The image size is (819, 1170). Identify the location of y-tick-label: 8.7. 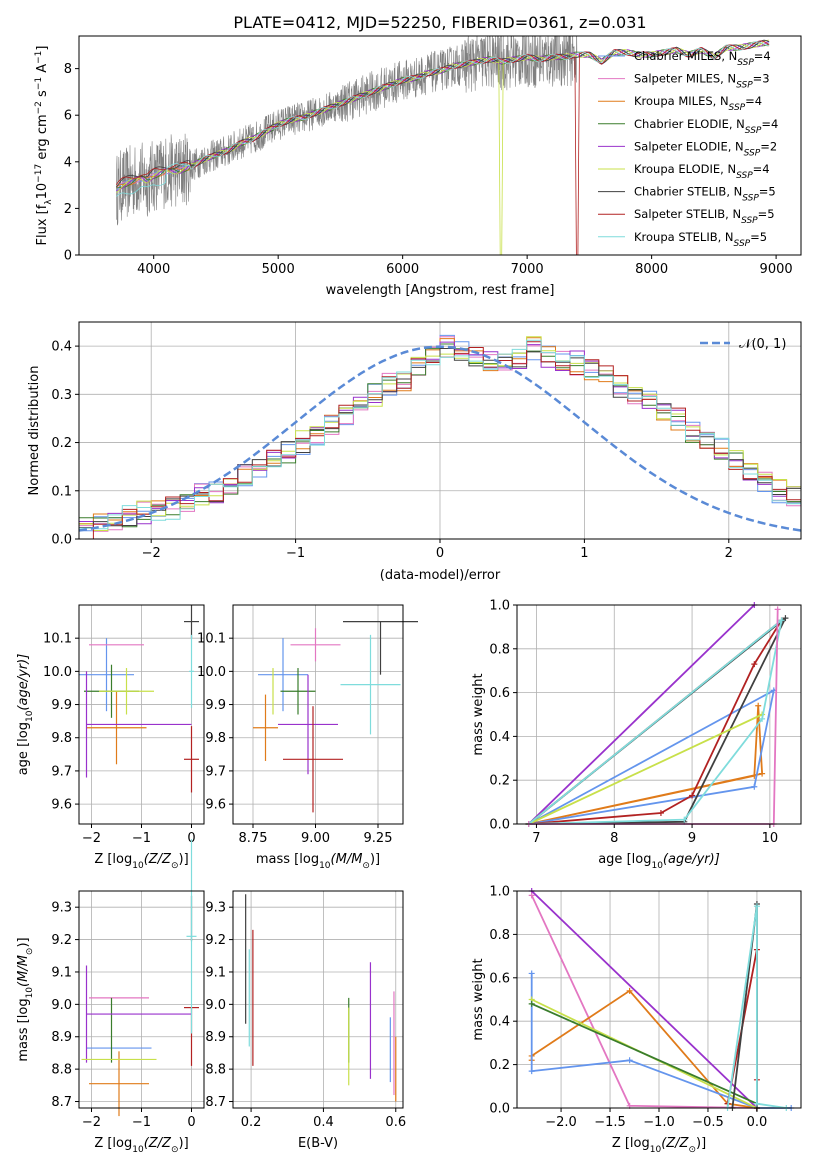
(61, 1102).